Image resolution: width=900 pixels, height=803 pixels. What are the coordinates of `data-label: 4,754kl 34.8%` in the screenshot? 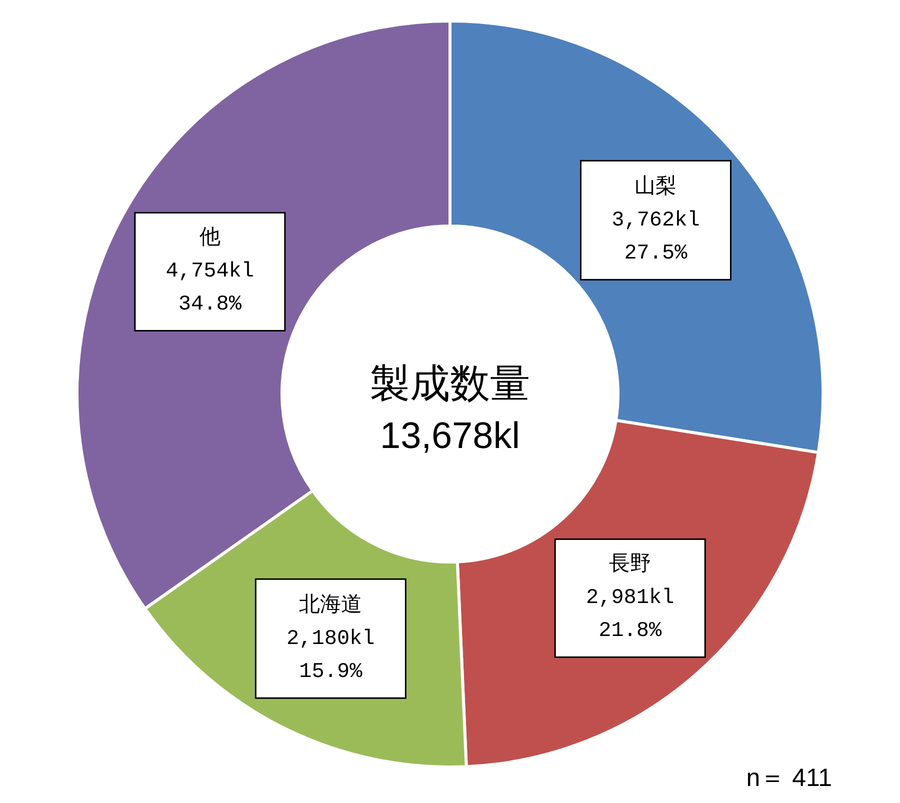 It's located at (210, 288).